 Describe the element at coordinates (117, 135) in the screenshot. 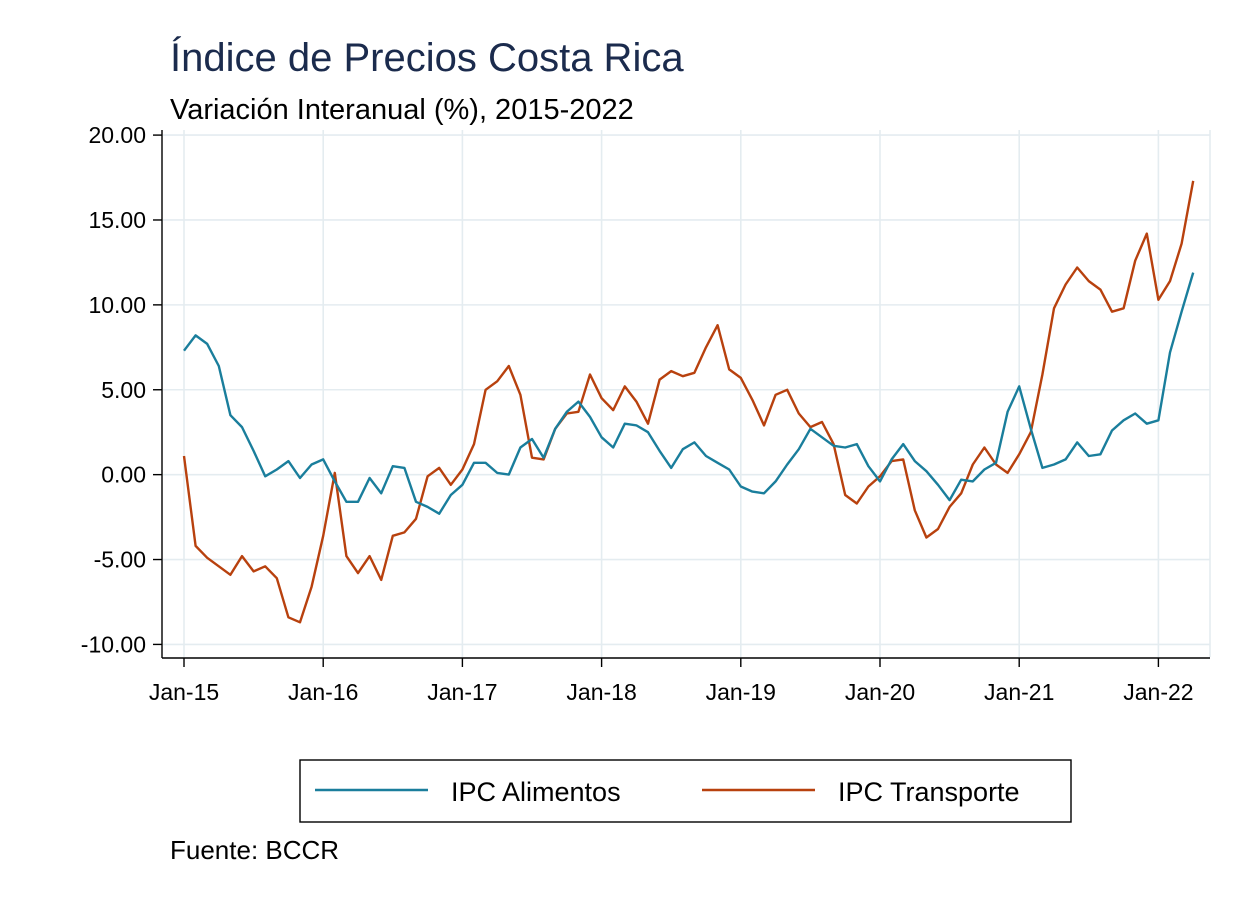

I see `y-tick-label: 20.00` at that location.